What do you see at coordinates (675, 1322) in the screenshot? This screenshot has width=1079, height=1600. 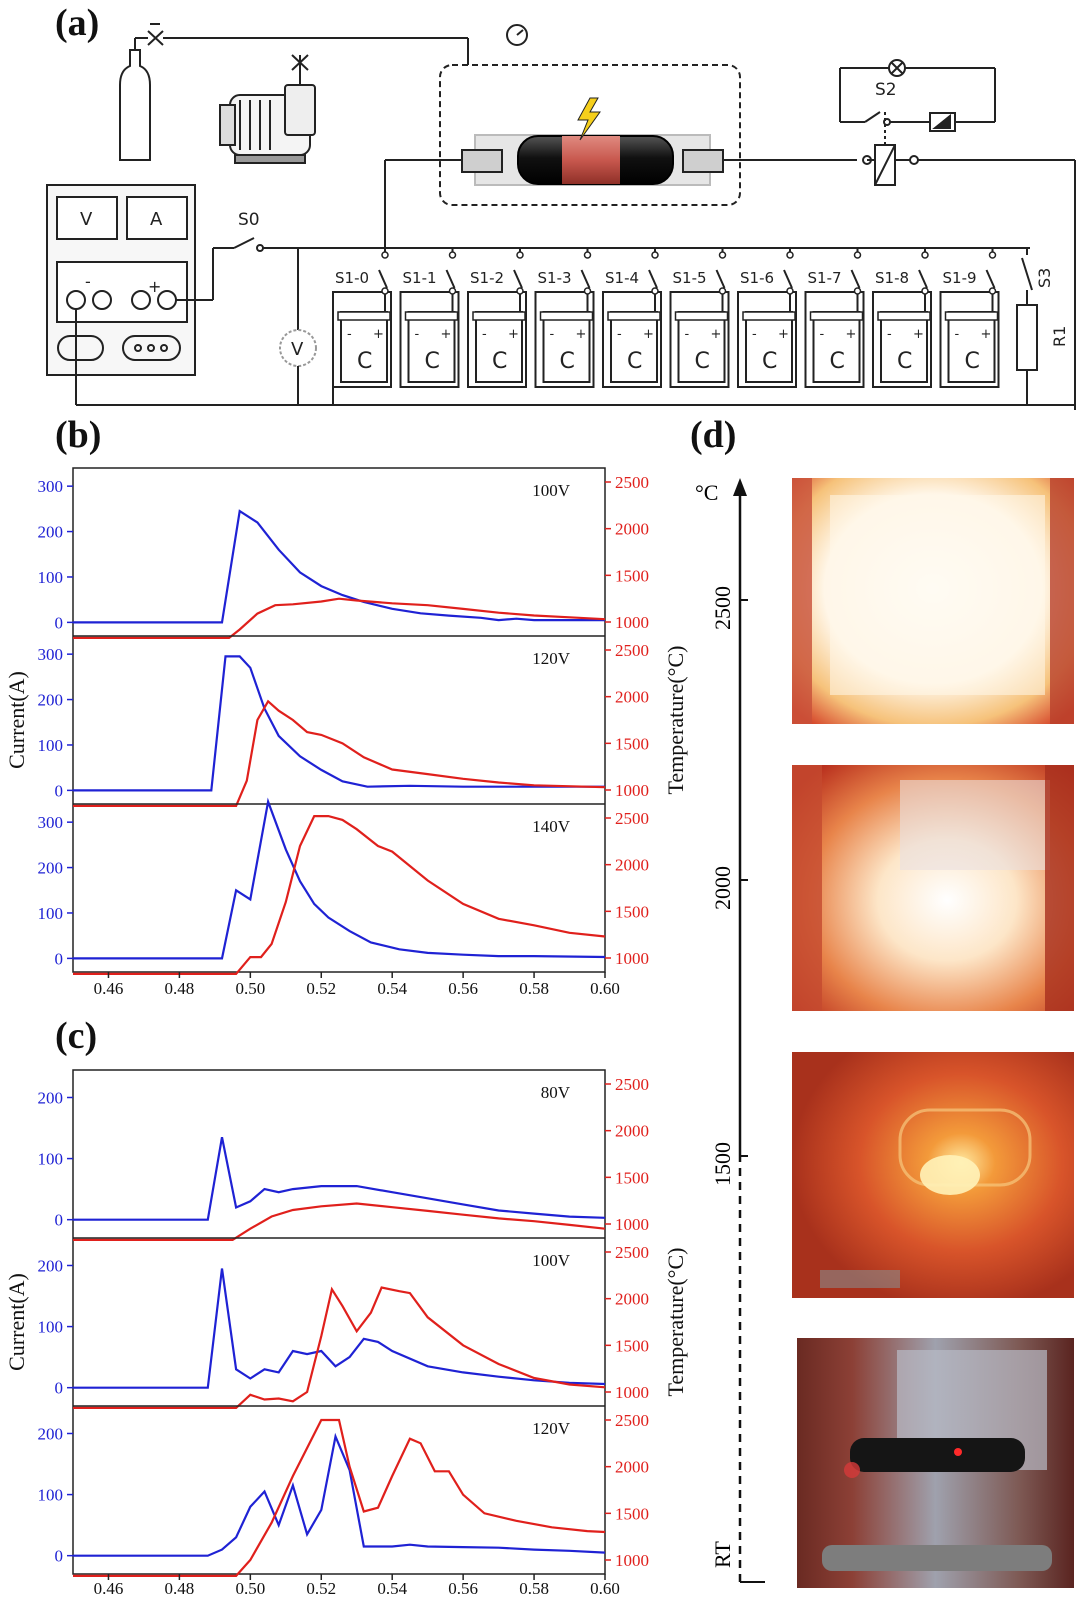 I see `y2-axis-title: Temperature(°C)` at bounding box center [675, 1322].